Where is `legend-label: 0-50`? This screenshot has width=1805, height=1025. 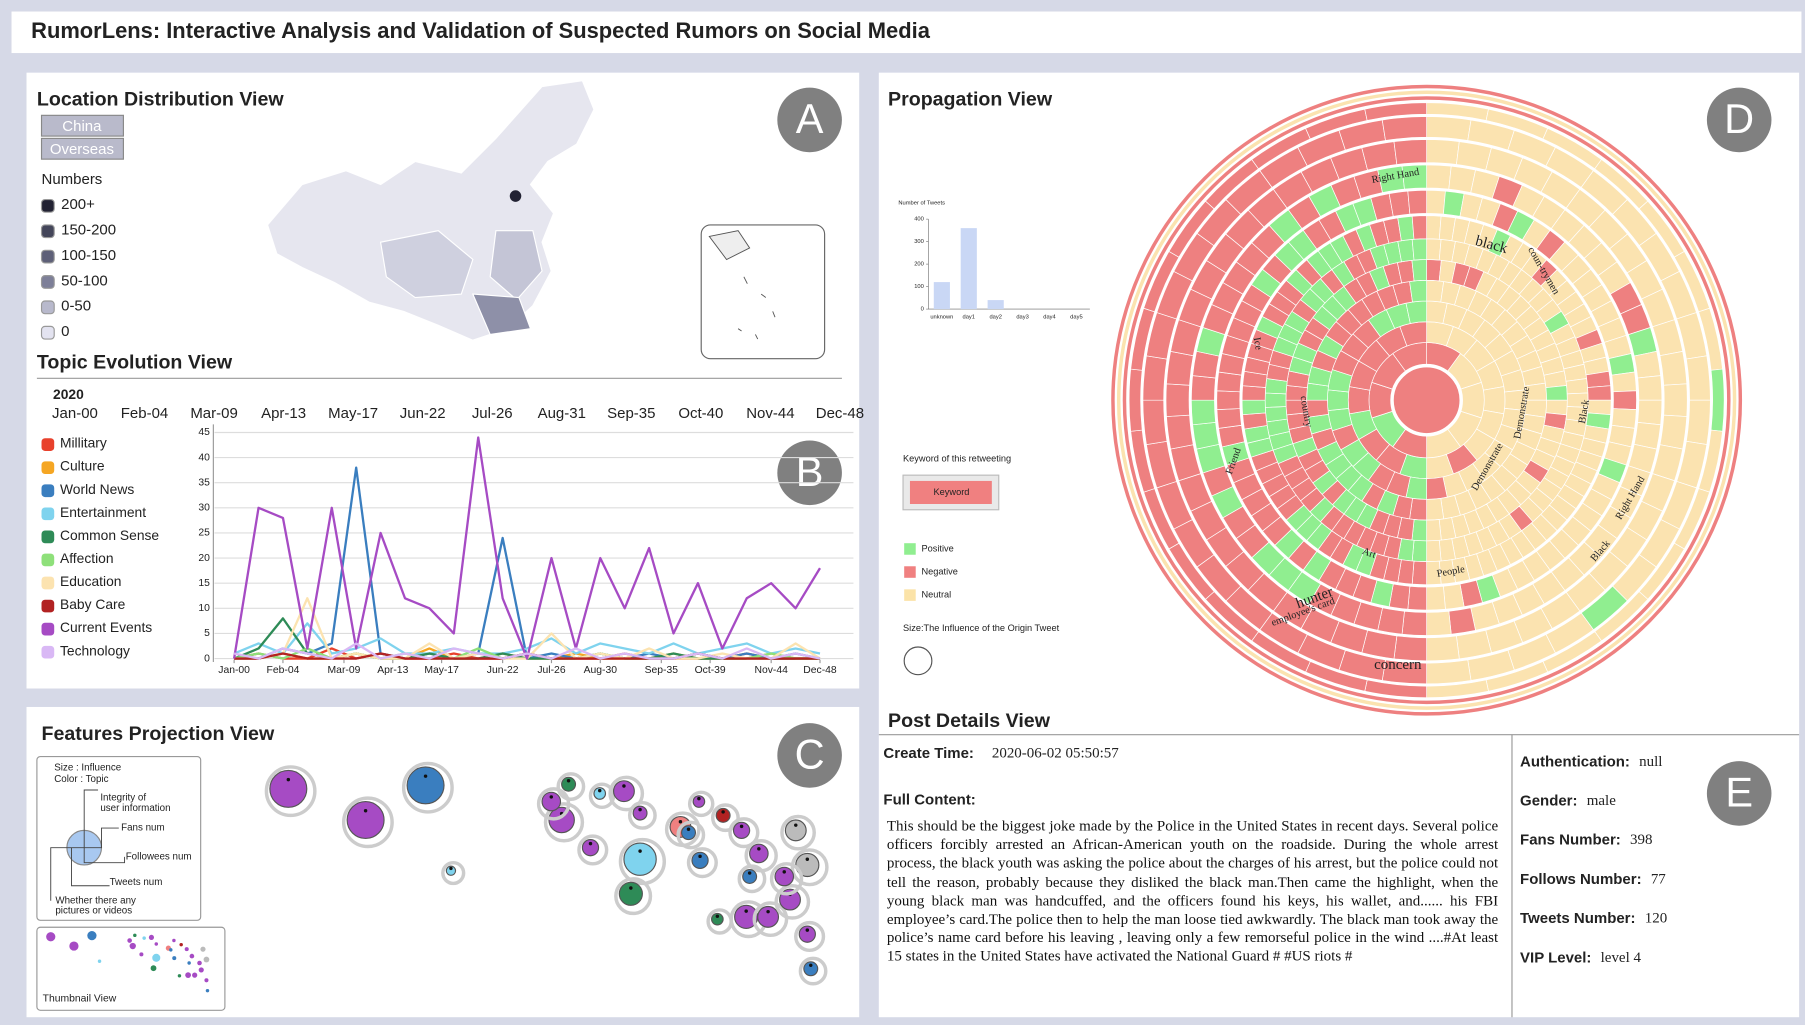
legend-label: 0-50 is located at coordinates (76, 306).